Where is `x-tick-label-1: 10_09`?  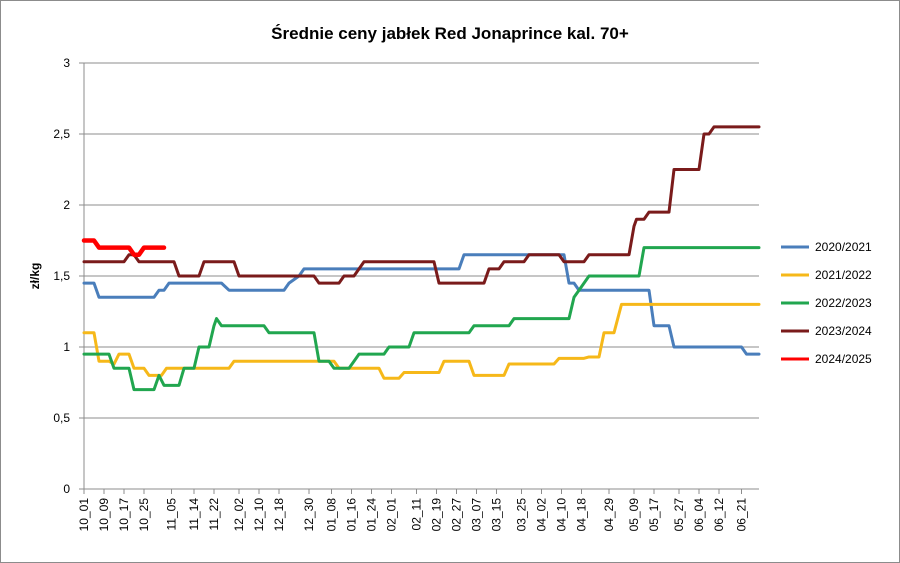
x-tick-label-1: 10_09 is located at coordinates (104, 515).